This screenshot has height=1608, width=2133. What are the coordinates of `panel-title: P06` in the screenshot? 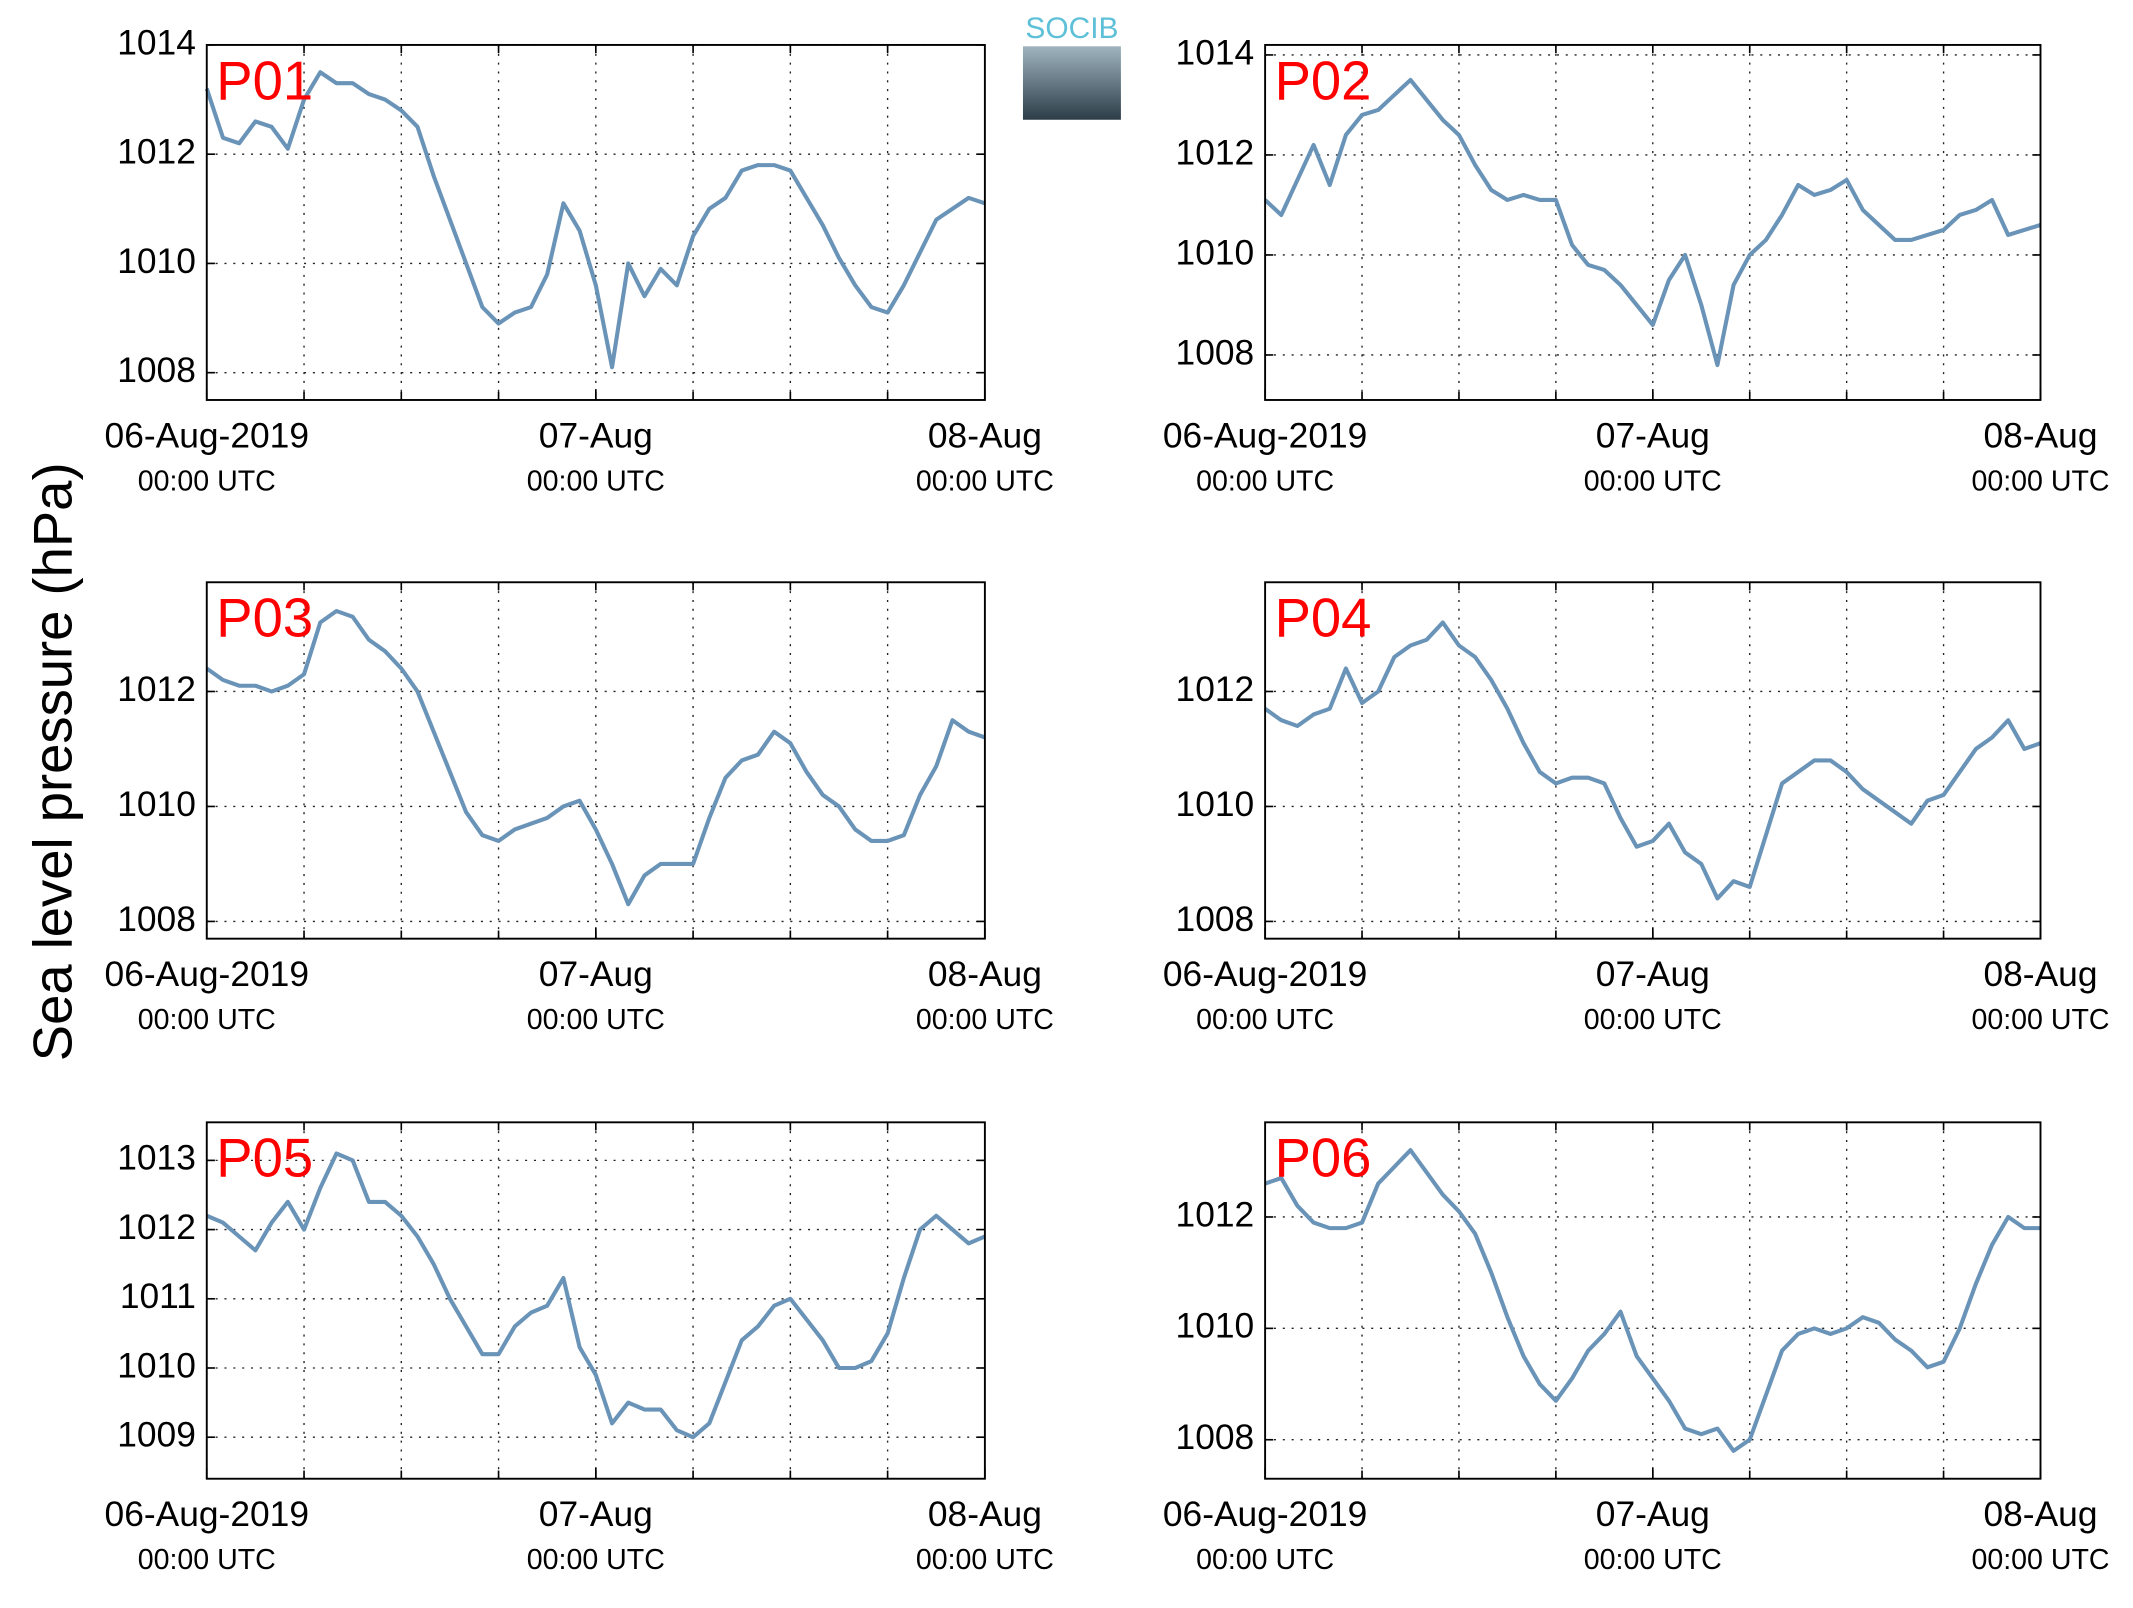 It's located at (1323, 1158).